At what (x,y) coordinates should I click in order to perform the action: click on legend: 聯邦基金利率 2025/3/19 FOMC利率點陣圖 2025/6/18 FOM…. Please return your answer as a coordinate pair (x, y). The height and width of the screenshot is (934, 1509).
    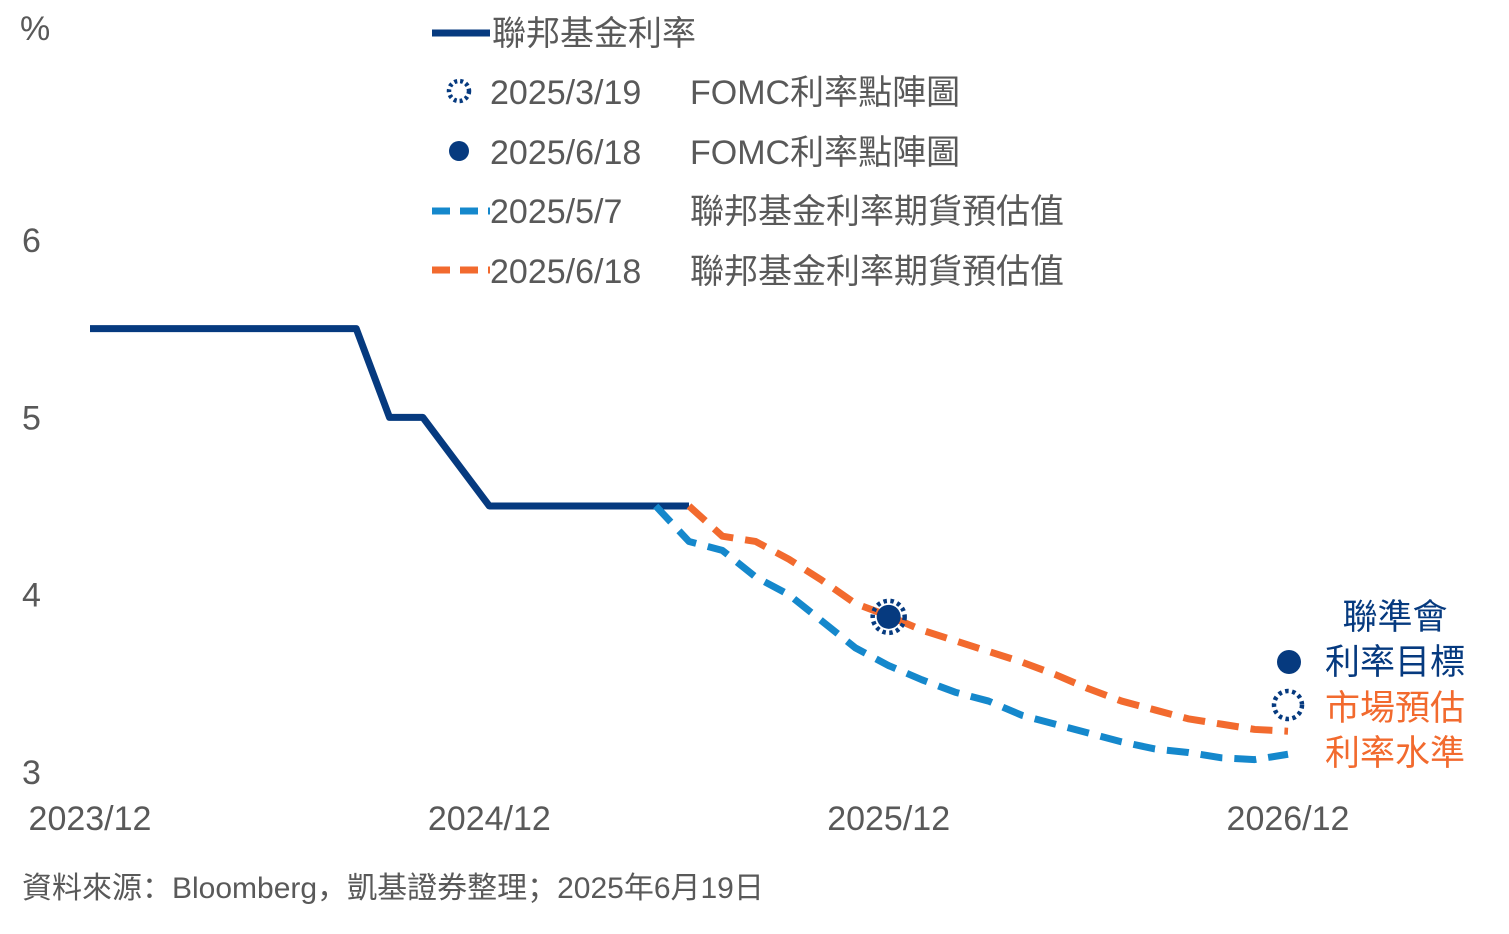
    Looking at the image, I should click on (748, 153).